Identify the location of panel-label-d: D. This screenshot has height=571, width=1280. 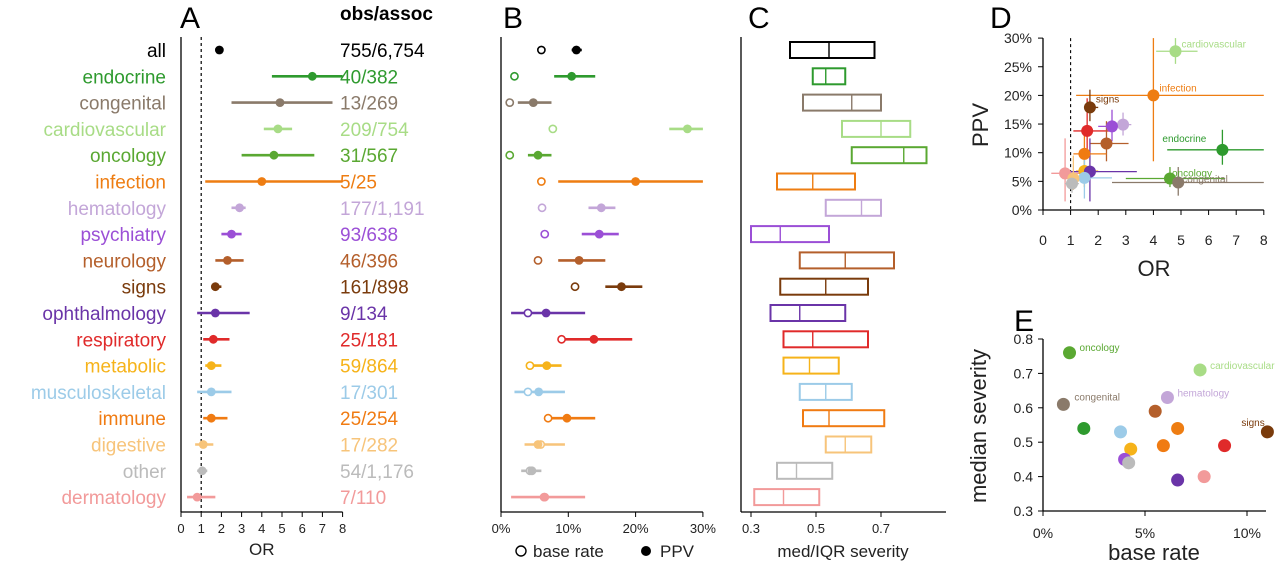
(1001, 18).